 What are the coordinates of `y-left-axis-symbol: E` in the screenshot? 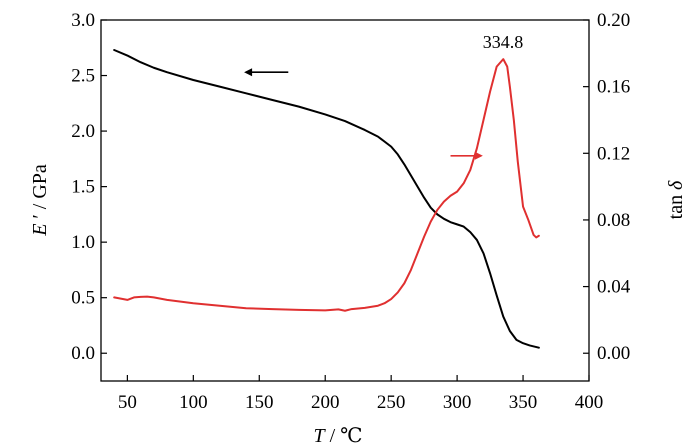 It's located at (40, 230).